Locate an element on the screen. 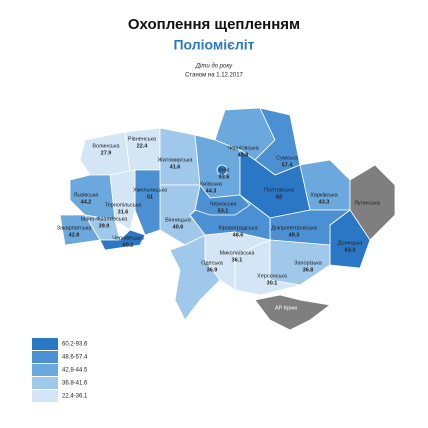 This screenshot has width=428, height=428. region-name: Харківська is located at coordinates (324, 195).